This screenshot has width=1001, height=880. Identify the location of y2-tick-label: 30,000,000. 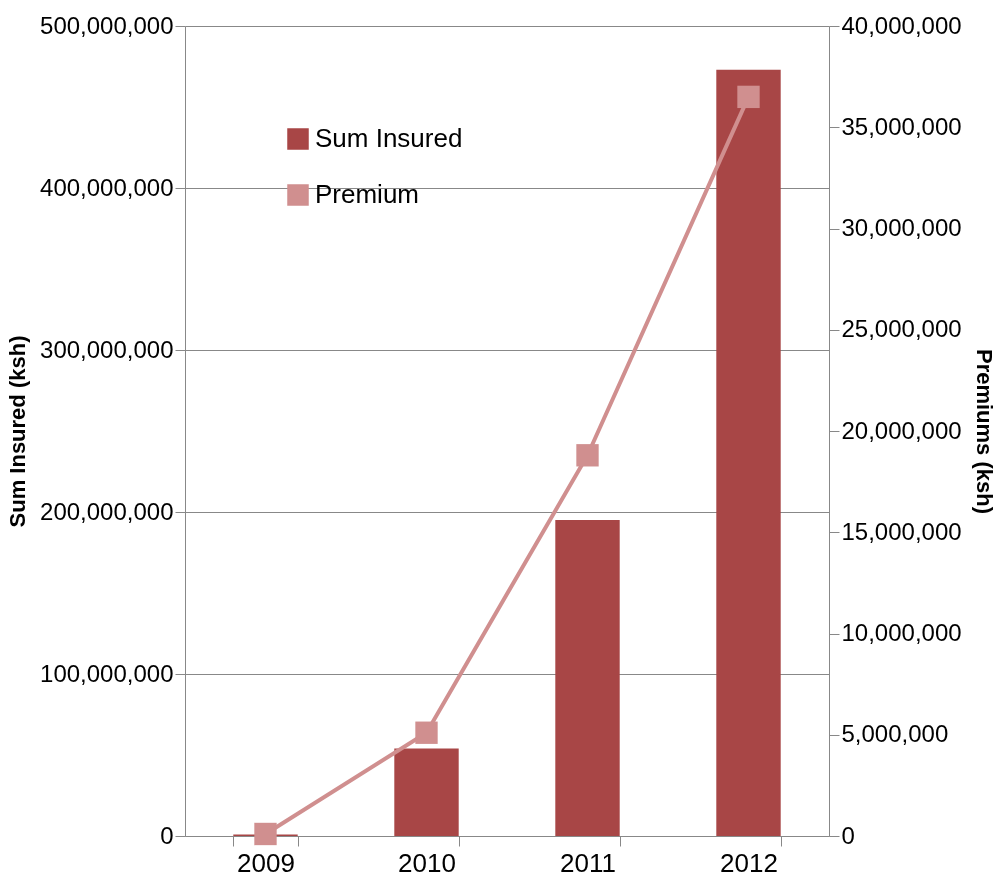
(901, 227).